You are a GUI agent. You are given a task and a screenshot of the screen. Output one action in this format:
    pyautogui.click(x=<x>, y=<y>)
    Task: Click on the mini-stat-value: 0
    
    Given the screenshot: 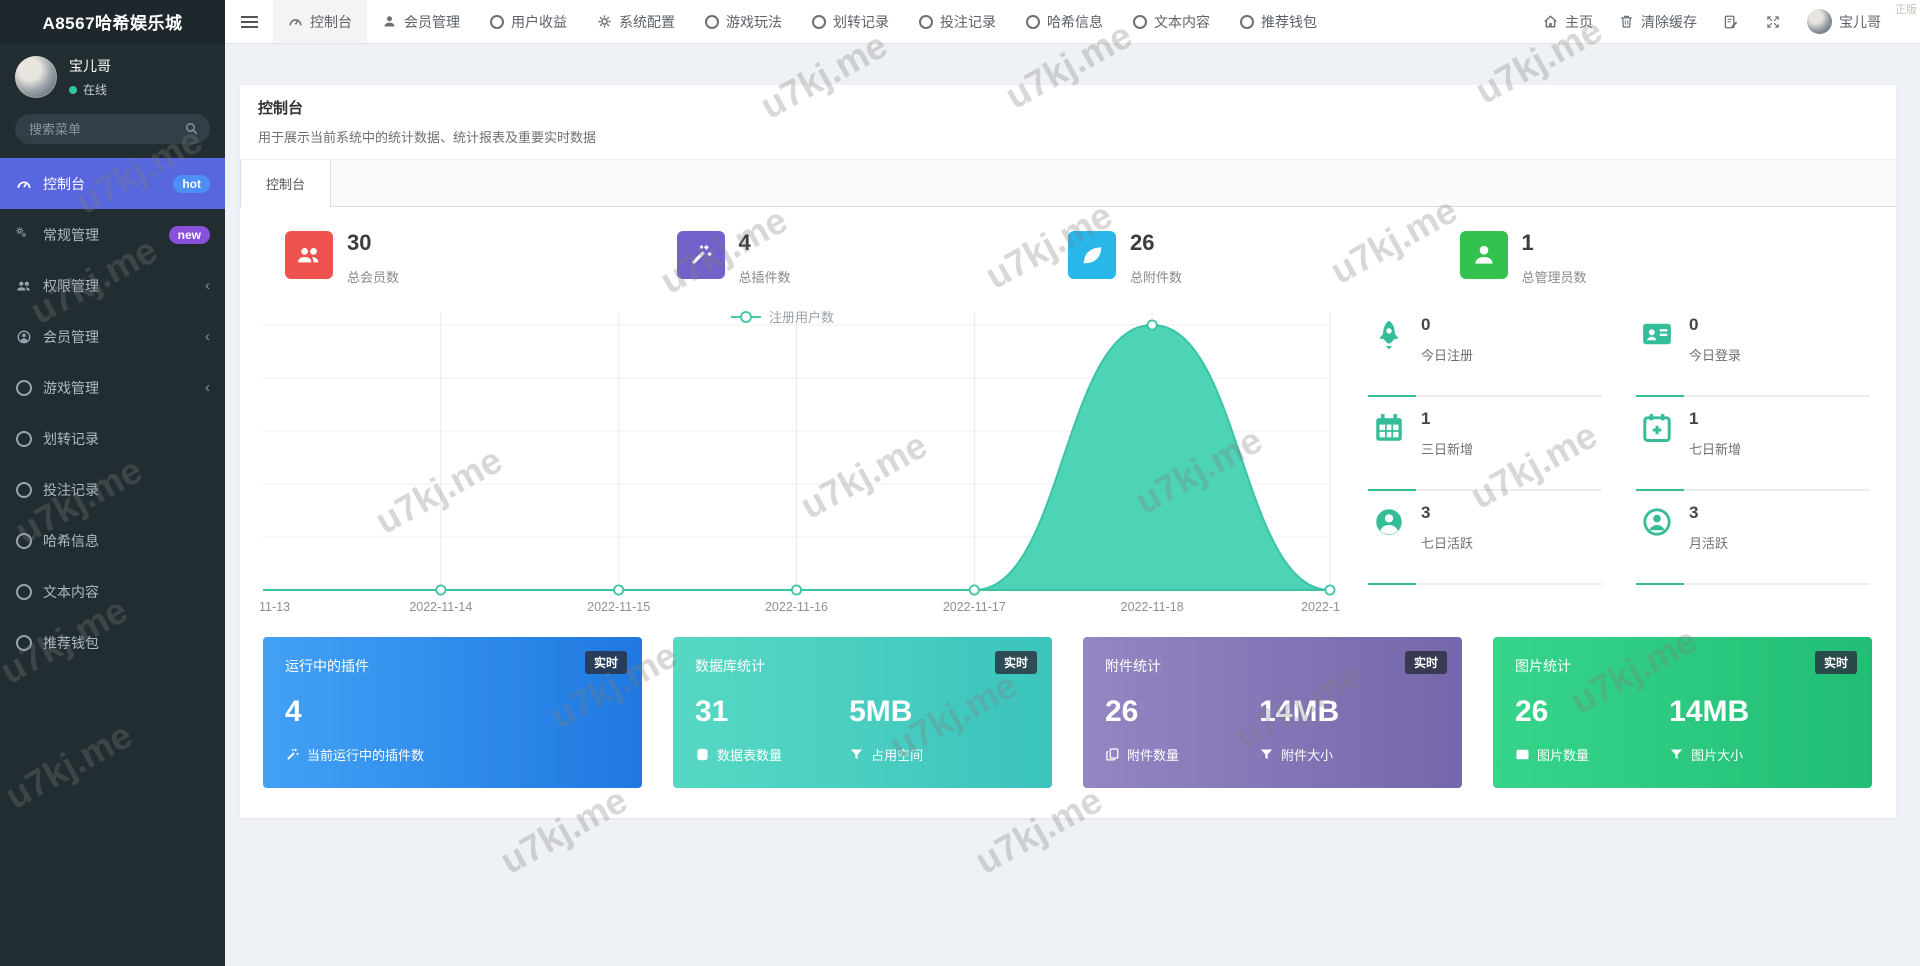 What is the action you would take?
    pyautogui.click(x=1694, y=324)
    